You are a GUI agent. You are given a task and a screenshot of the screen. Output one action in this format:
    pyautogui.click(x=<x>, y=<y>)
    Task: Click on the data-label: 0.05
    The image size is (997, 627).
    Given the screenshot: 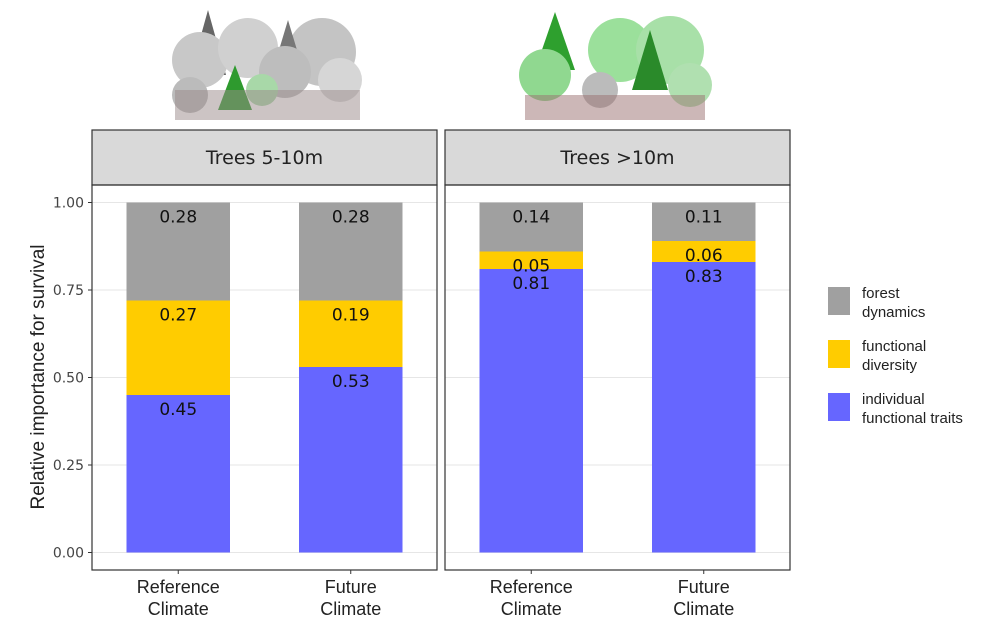 What is the action you would take?
    pyautogui.click(x=531, y=267)
    